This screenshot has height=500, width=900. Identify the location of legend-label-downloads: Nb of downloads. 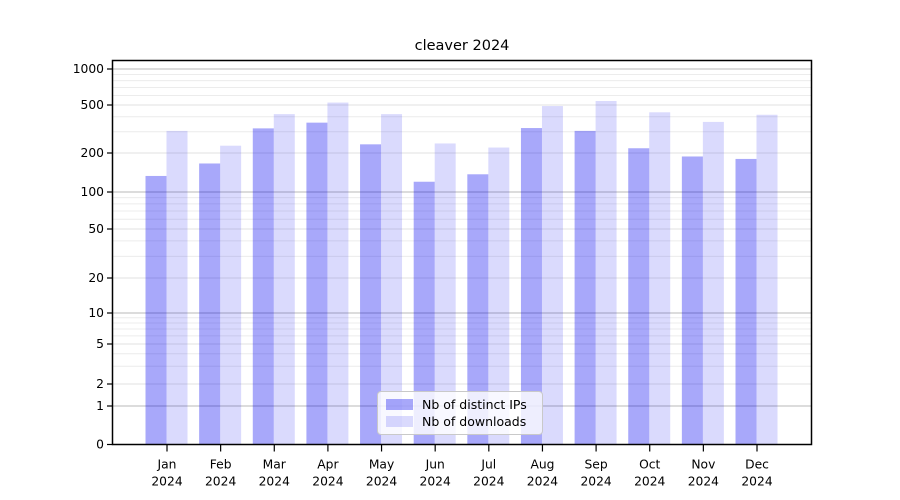
(474, 422).